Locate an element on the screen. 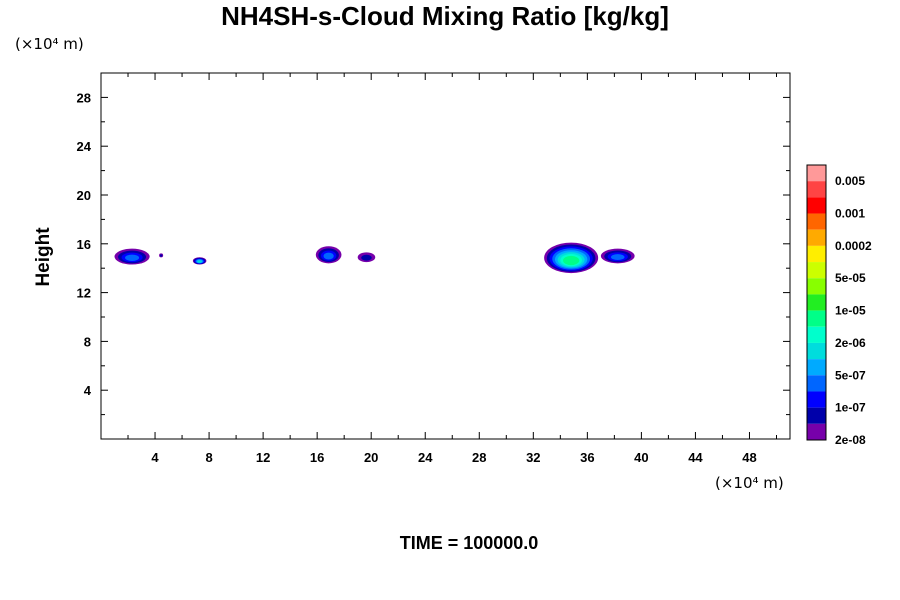  colorbar-frame is located at coordinates (816, 302).